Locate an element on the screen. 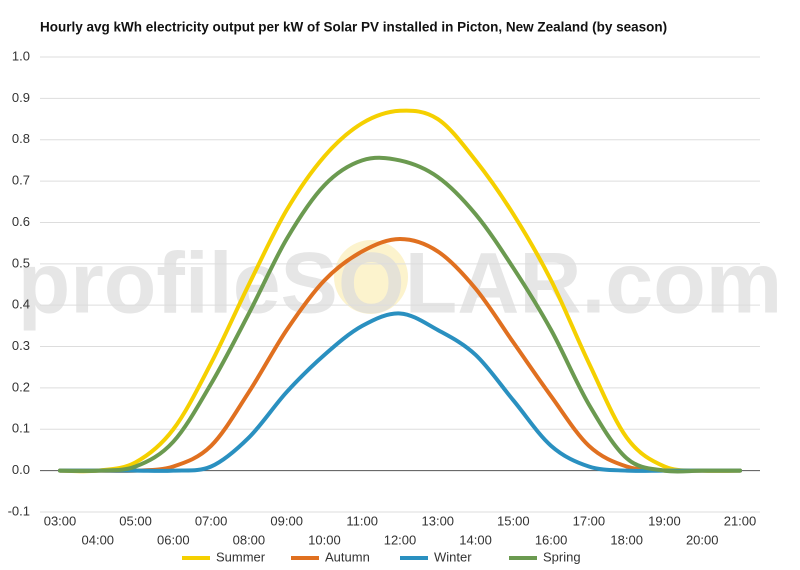  x-tick-label: 08:00 is located at coordinates (249, 539).